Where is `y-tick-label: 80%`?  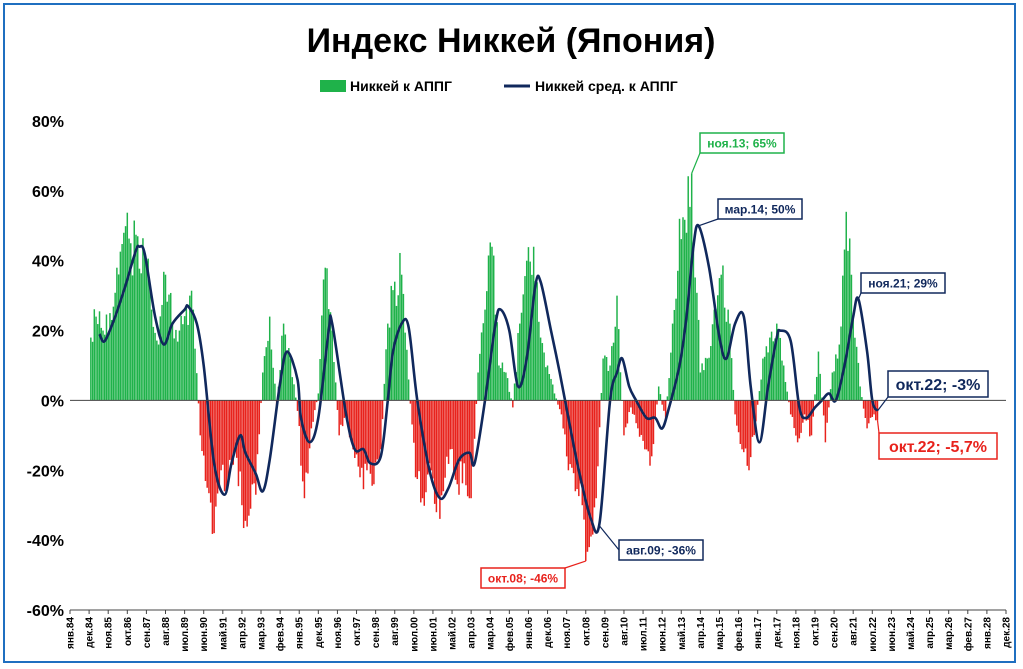
y-tick-label: 80% is located at coordinates (48, 122).